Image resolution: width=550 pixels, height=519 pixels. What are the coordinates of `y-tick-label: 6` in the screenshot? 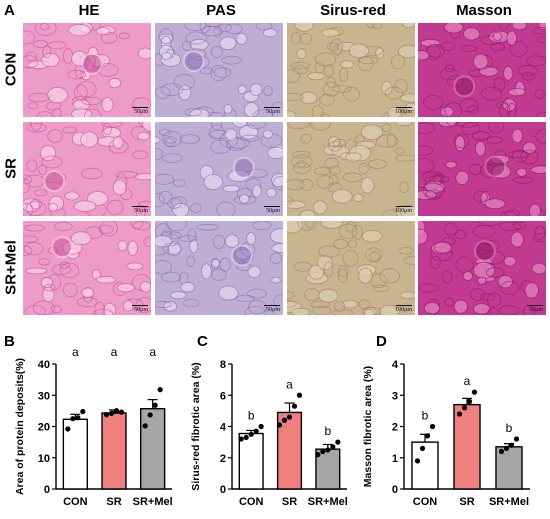 It's located at (223, 396).